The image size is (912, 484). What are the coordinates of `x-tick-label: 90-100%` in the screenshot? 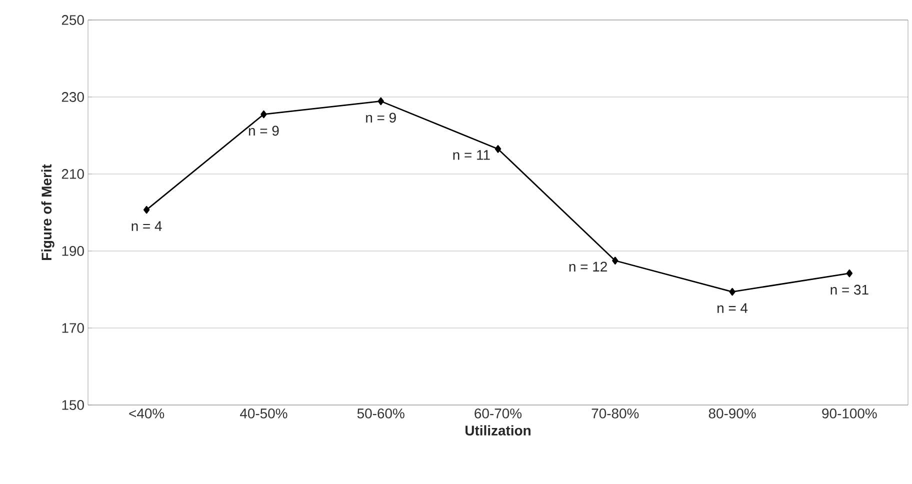 It's located at (849, 413).